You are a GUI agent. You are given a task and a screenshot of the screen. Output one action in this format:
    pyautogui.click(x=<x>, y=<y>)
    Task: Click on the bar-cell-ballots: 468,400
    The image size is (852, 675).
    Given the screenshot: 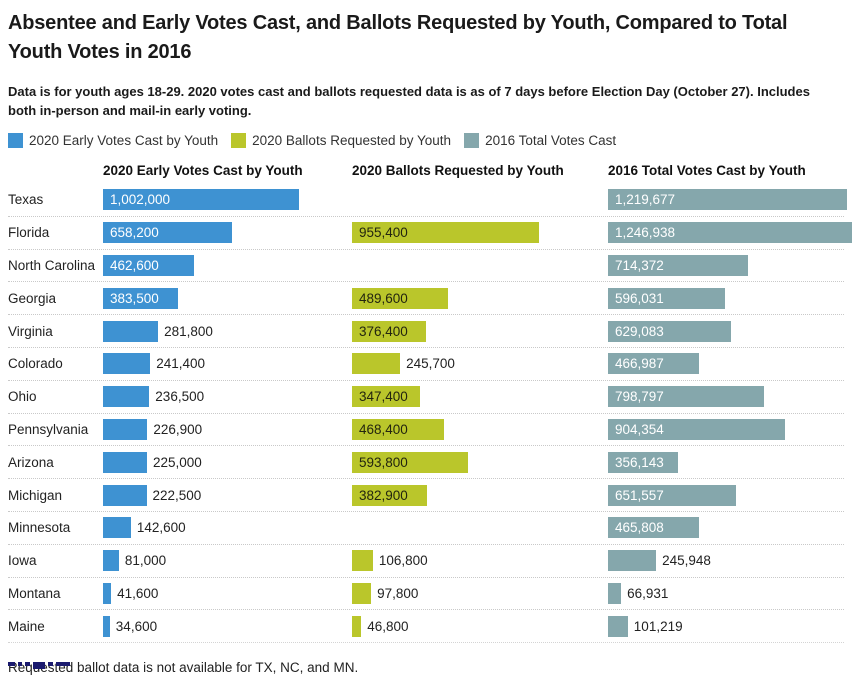 What is the action you would take?
    pyautogui.click(x=480, y=429)
    